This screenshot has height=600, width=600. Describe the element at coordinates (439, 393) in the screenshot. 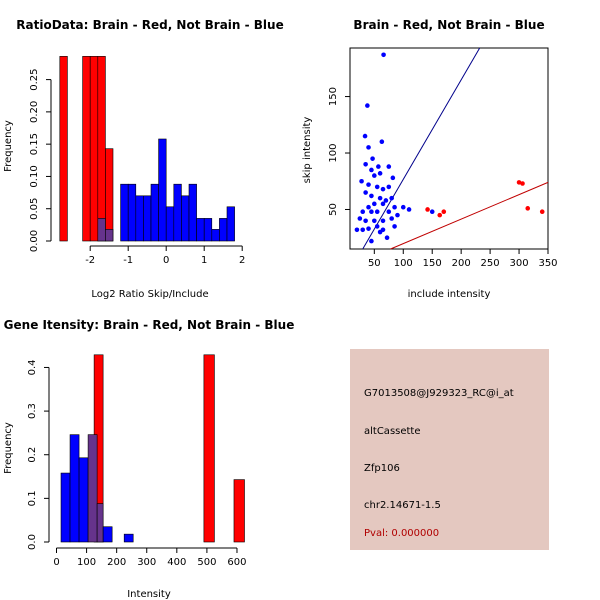

I see `info-probe-id: G7013508@J929323_RC@i_at` at that location.